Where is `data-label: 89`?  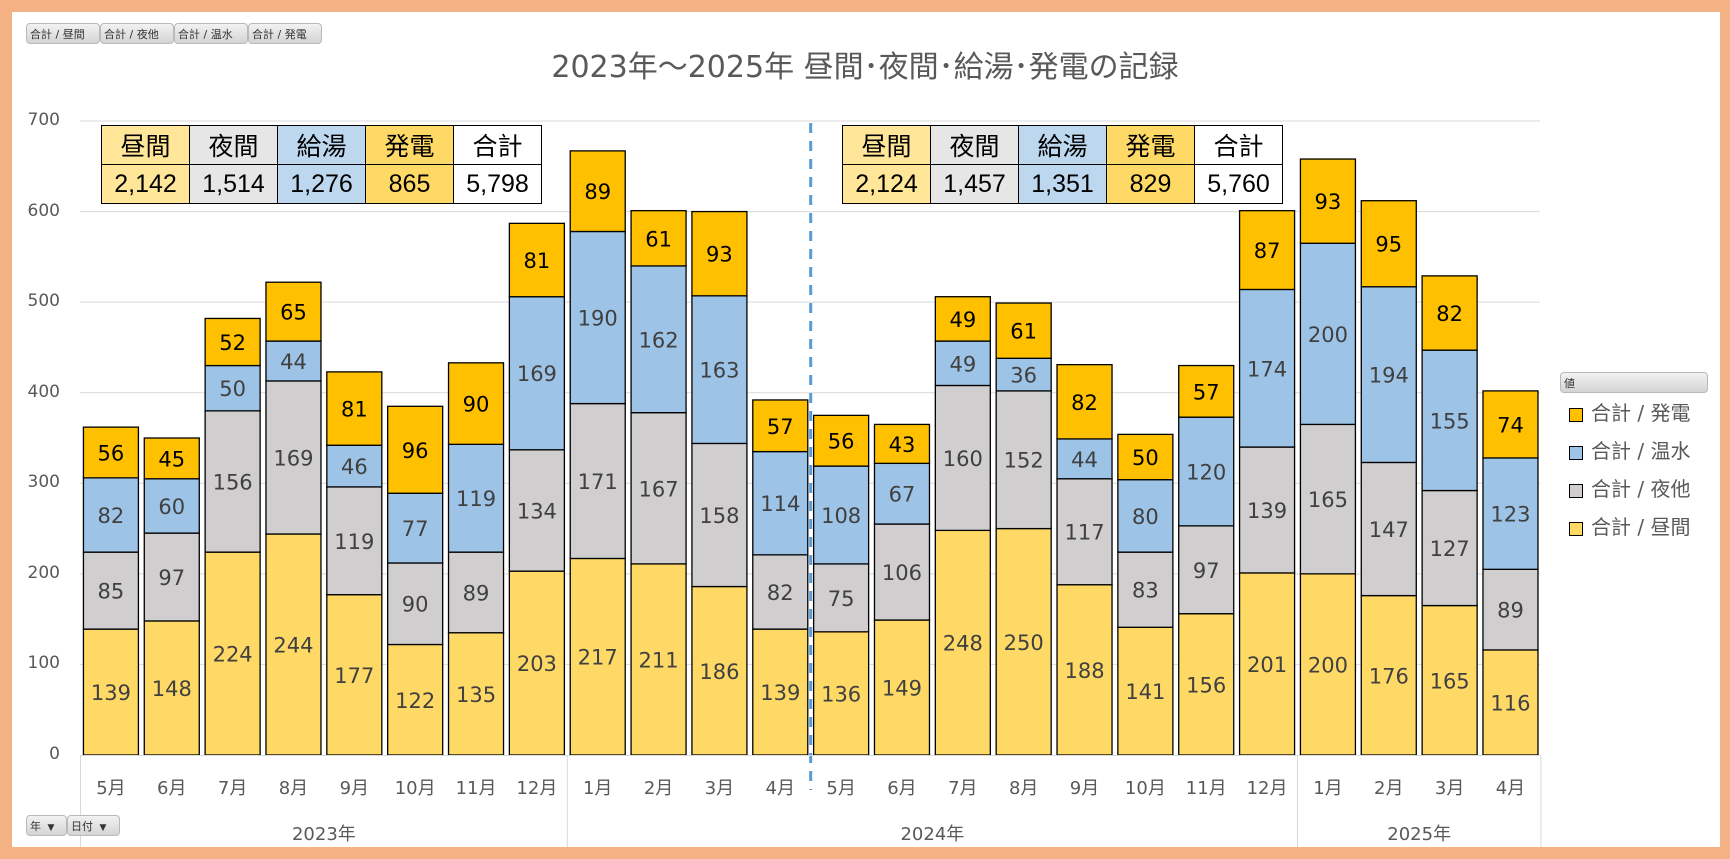
data-label: 89 is located at coordinates (597, 192).